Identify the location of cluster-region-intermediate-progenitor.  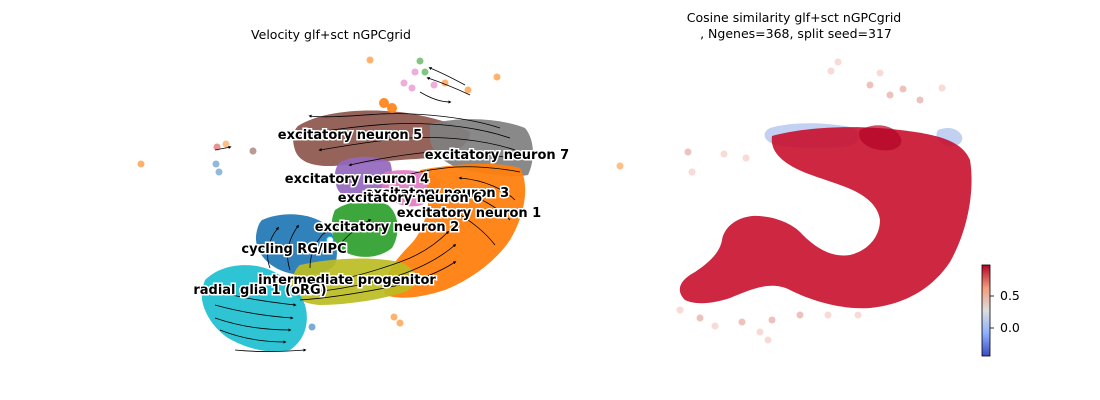
(353, 281).